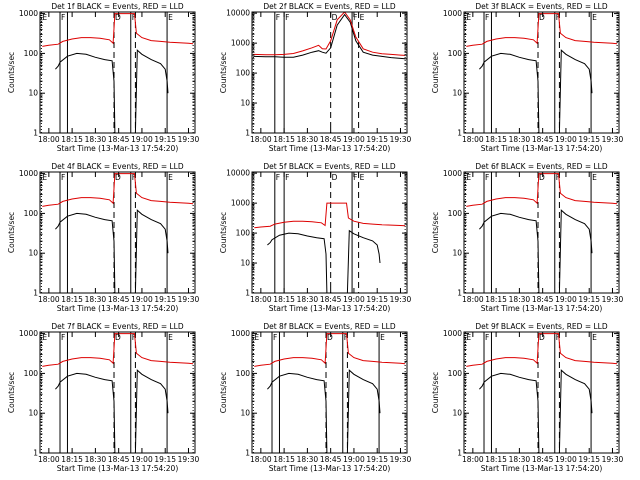 This screenshot has width=640, height=480. I want to click on panel-title: Det 8f BLACK = Events, RED = LLD, so click(329, 326).